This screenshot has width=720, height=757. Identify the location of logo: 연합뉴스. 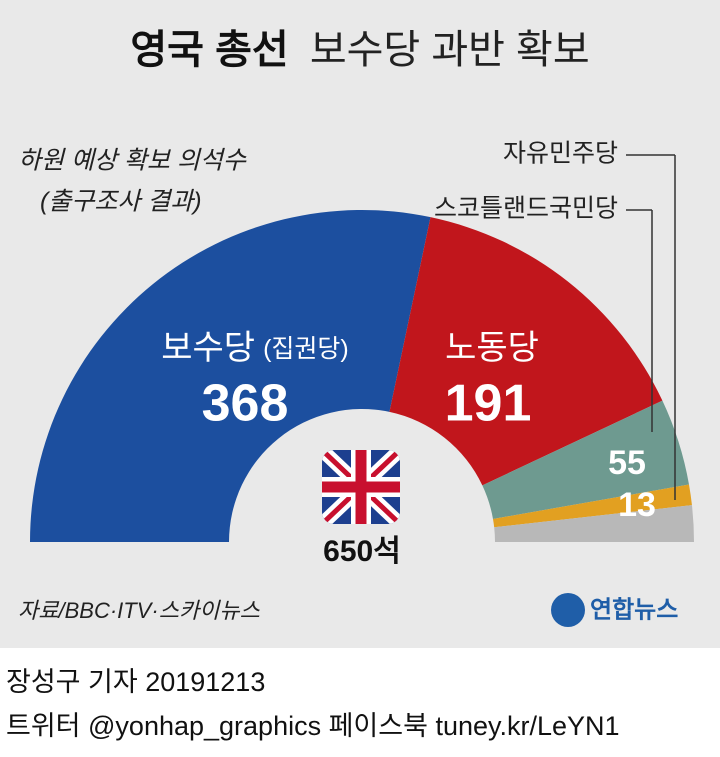
(634, 609).